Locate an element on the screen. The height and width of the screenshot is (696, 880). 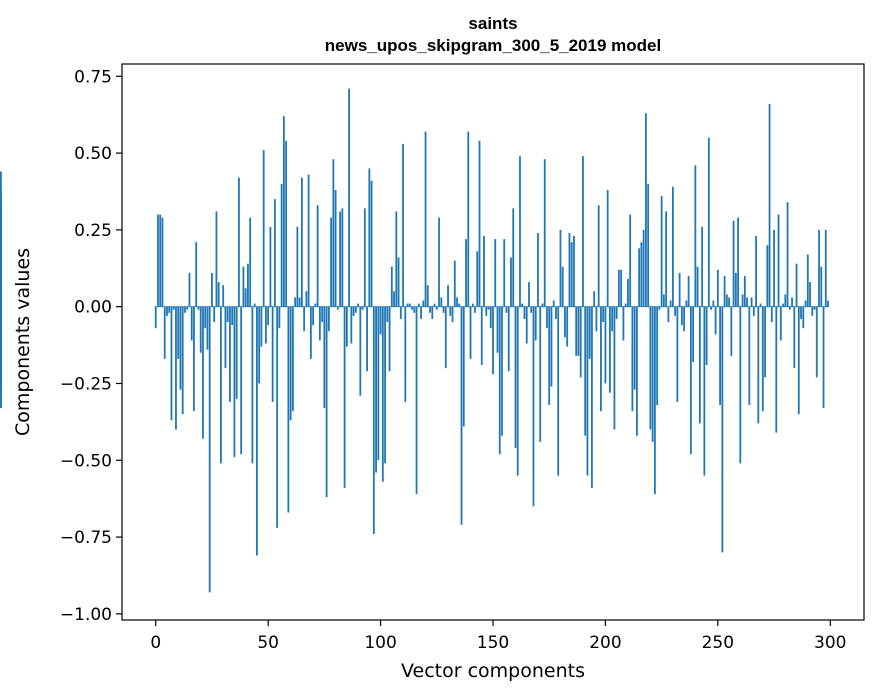
y-tick-label: 0.00 is located at coordinates (93, 308).